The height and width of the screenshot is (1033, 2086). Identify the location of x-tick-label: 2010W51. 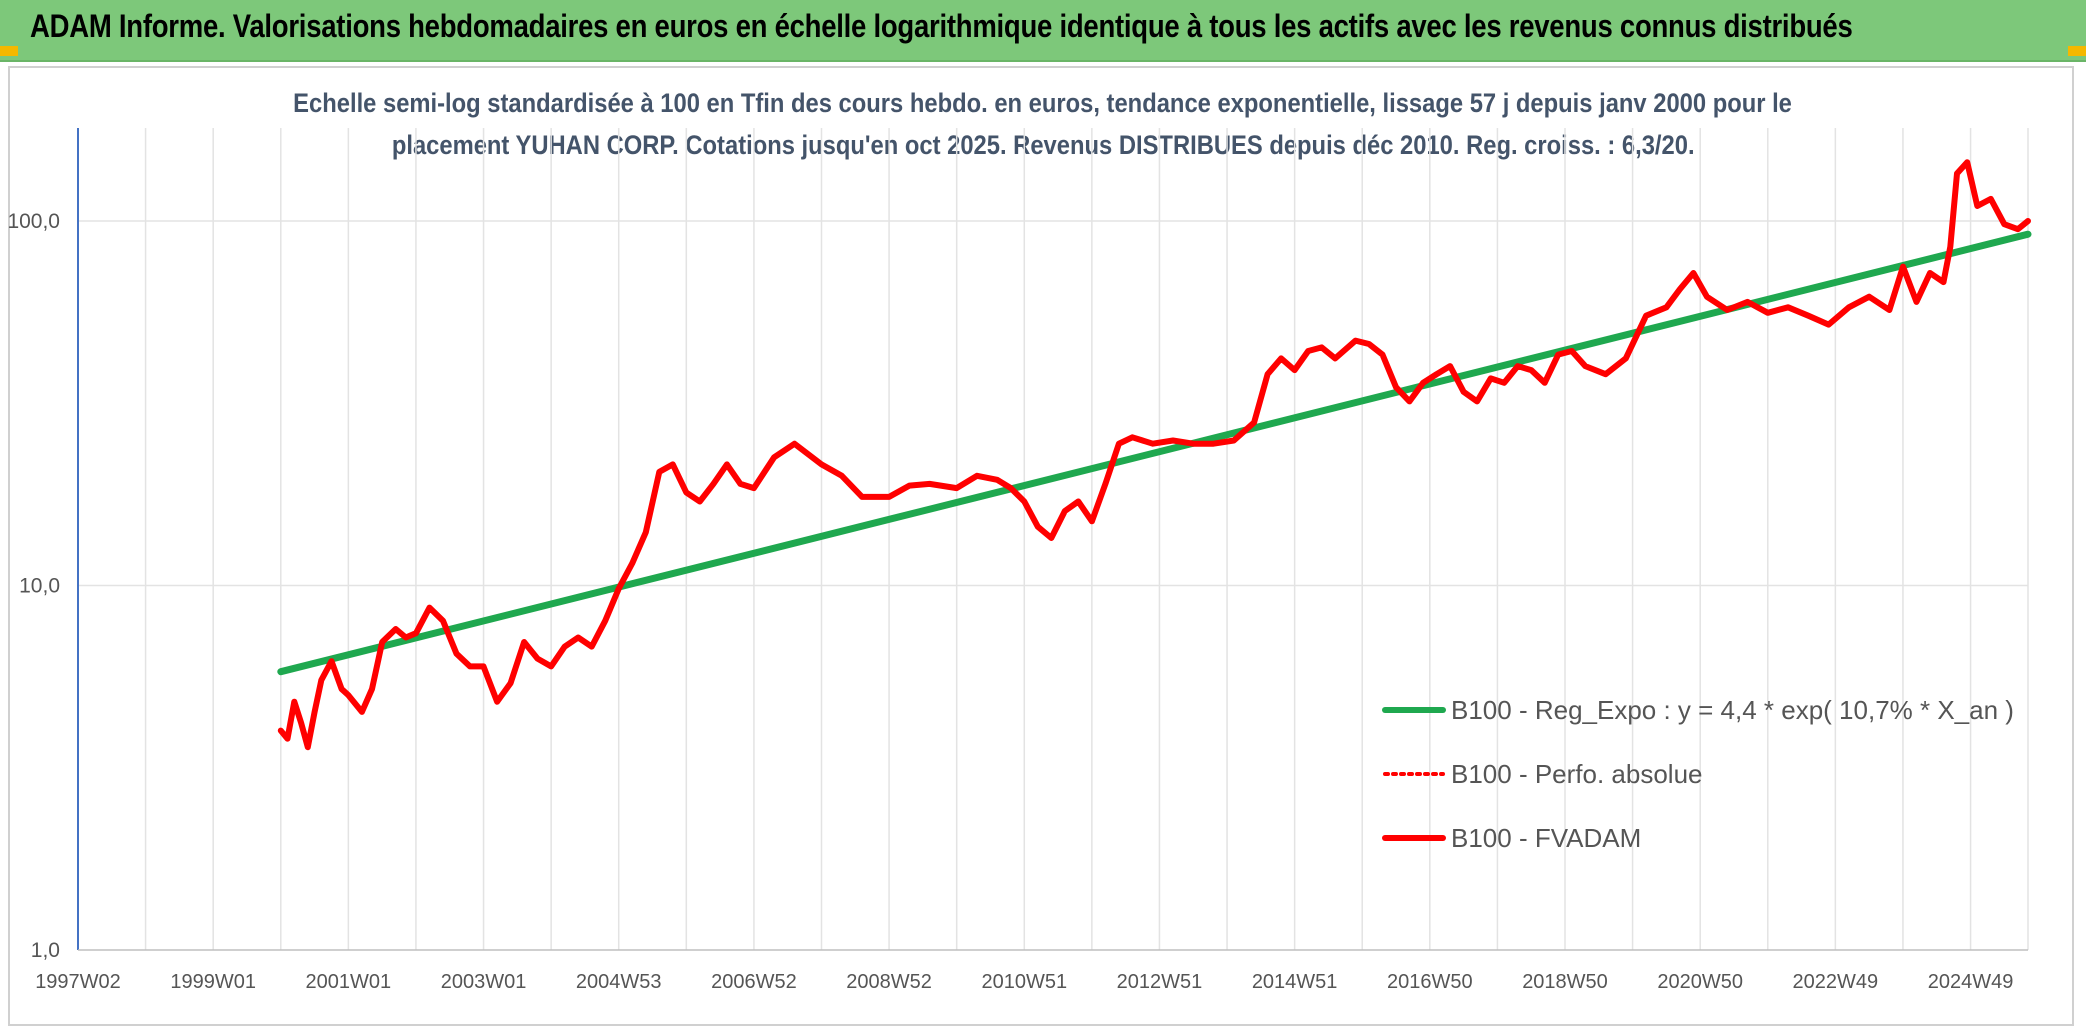
(1024, 982).